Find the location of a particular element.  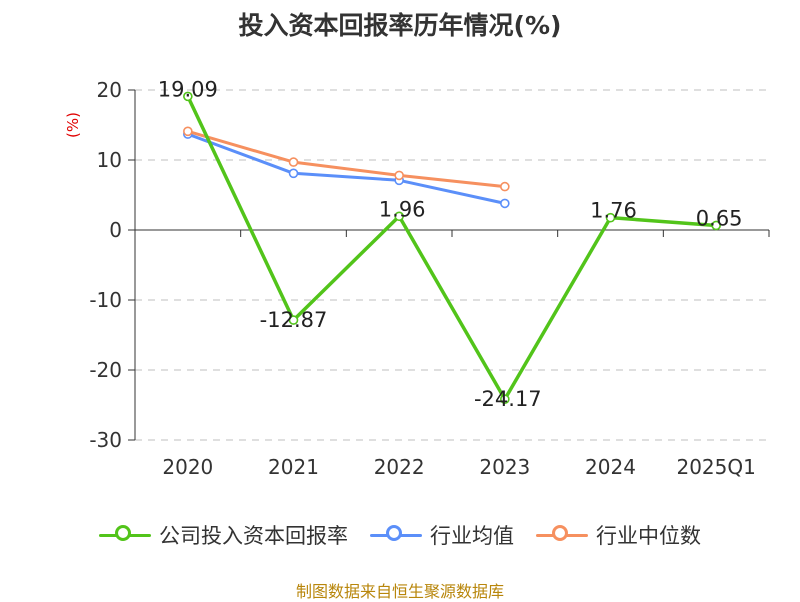

x-tick-label: 2023 is located at coordinates (504, 467).